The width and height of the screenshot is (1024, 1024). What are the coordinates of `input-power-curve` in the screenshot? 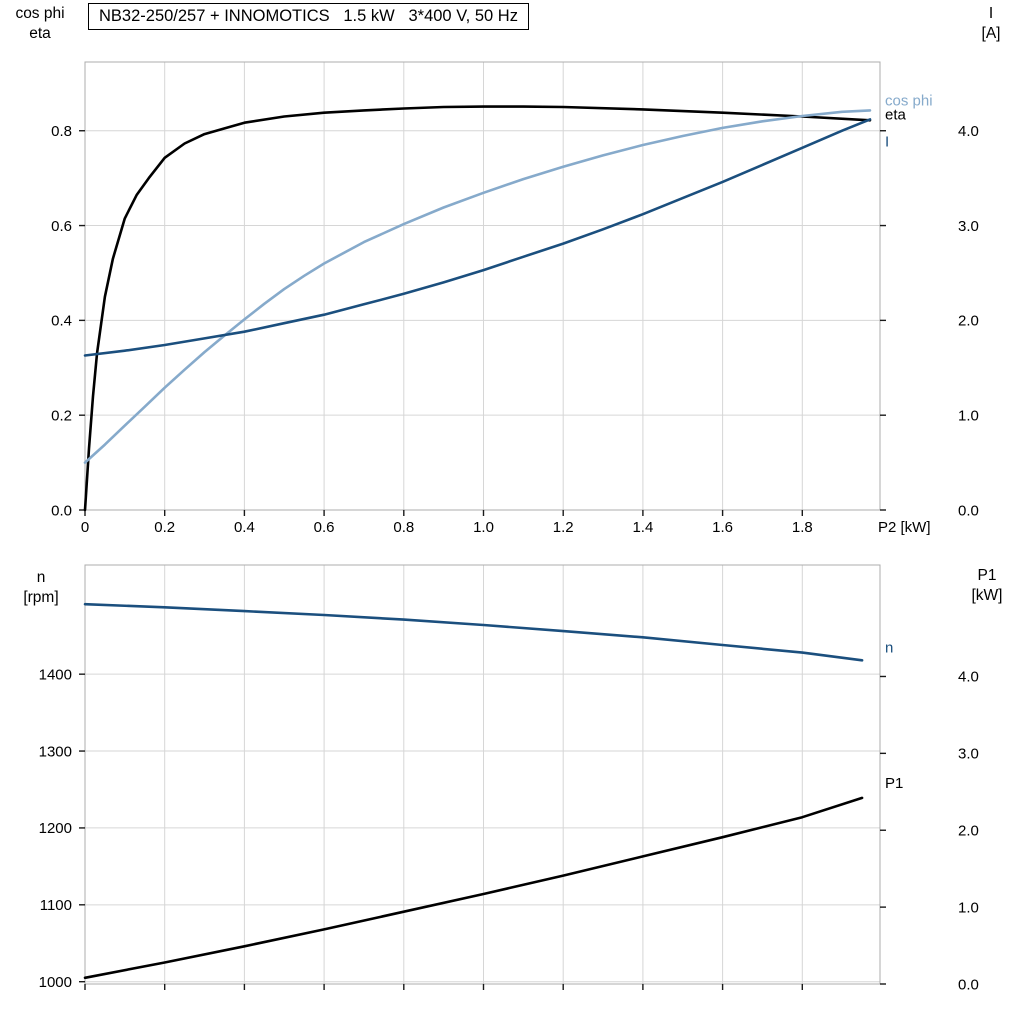 It's located at (473, 888).